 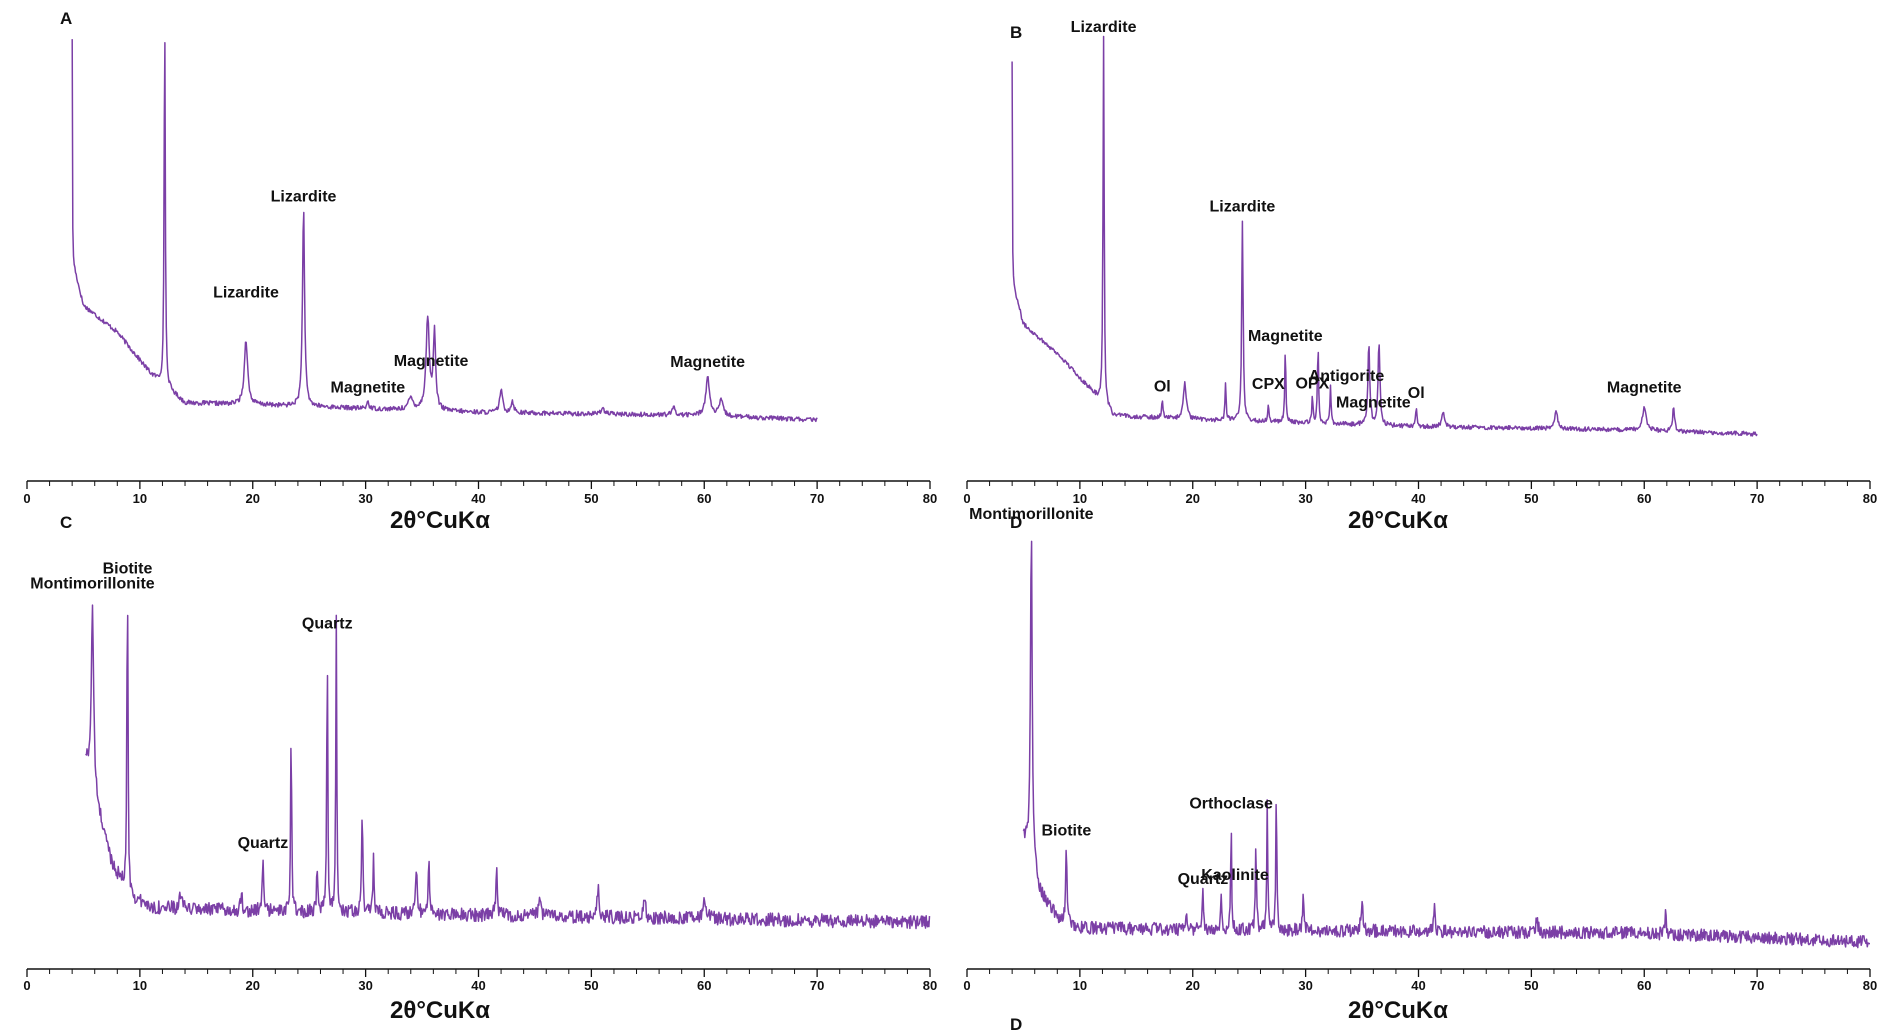 I want to click on xrd-trace-c, so click(x=508, y=767).